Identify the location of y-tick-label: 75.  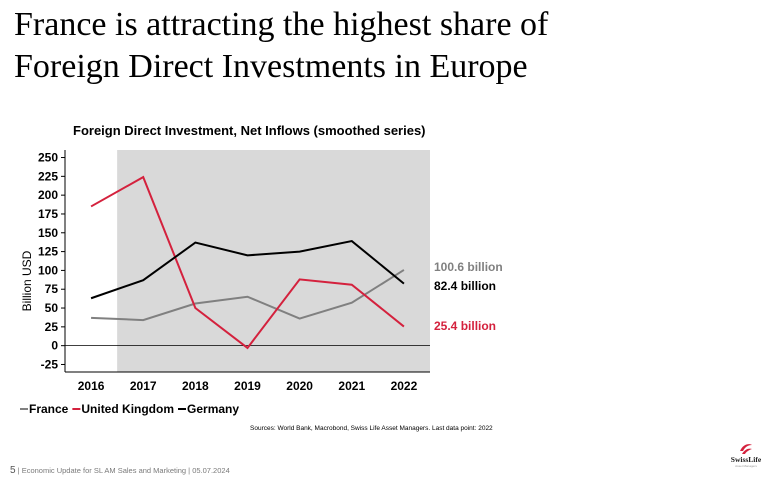
(52, 289).